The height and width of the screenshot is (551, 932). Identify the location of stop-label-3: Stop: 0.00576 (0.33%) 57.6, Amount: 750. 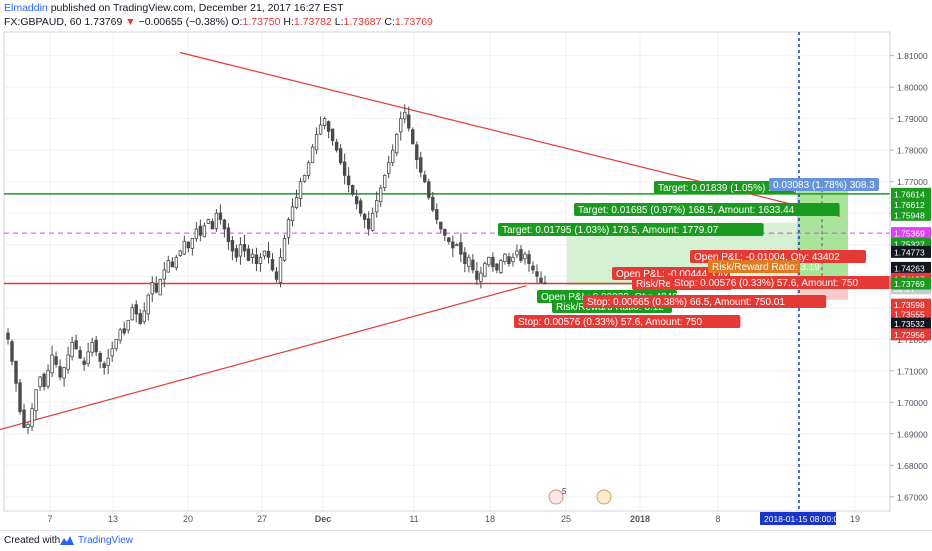
(783, 282).